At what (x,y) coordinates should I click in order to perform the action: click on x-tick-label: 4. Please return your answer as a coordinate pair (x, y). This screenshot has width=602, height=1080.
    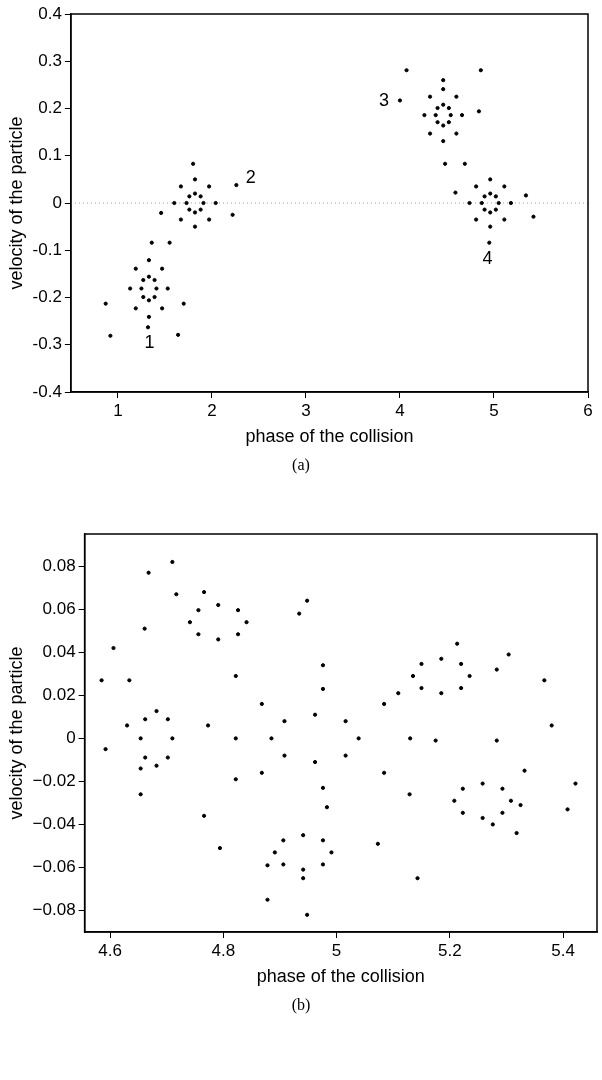
    Looking at the image, I should click on (400, 410).